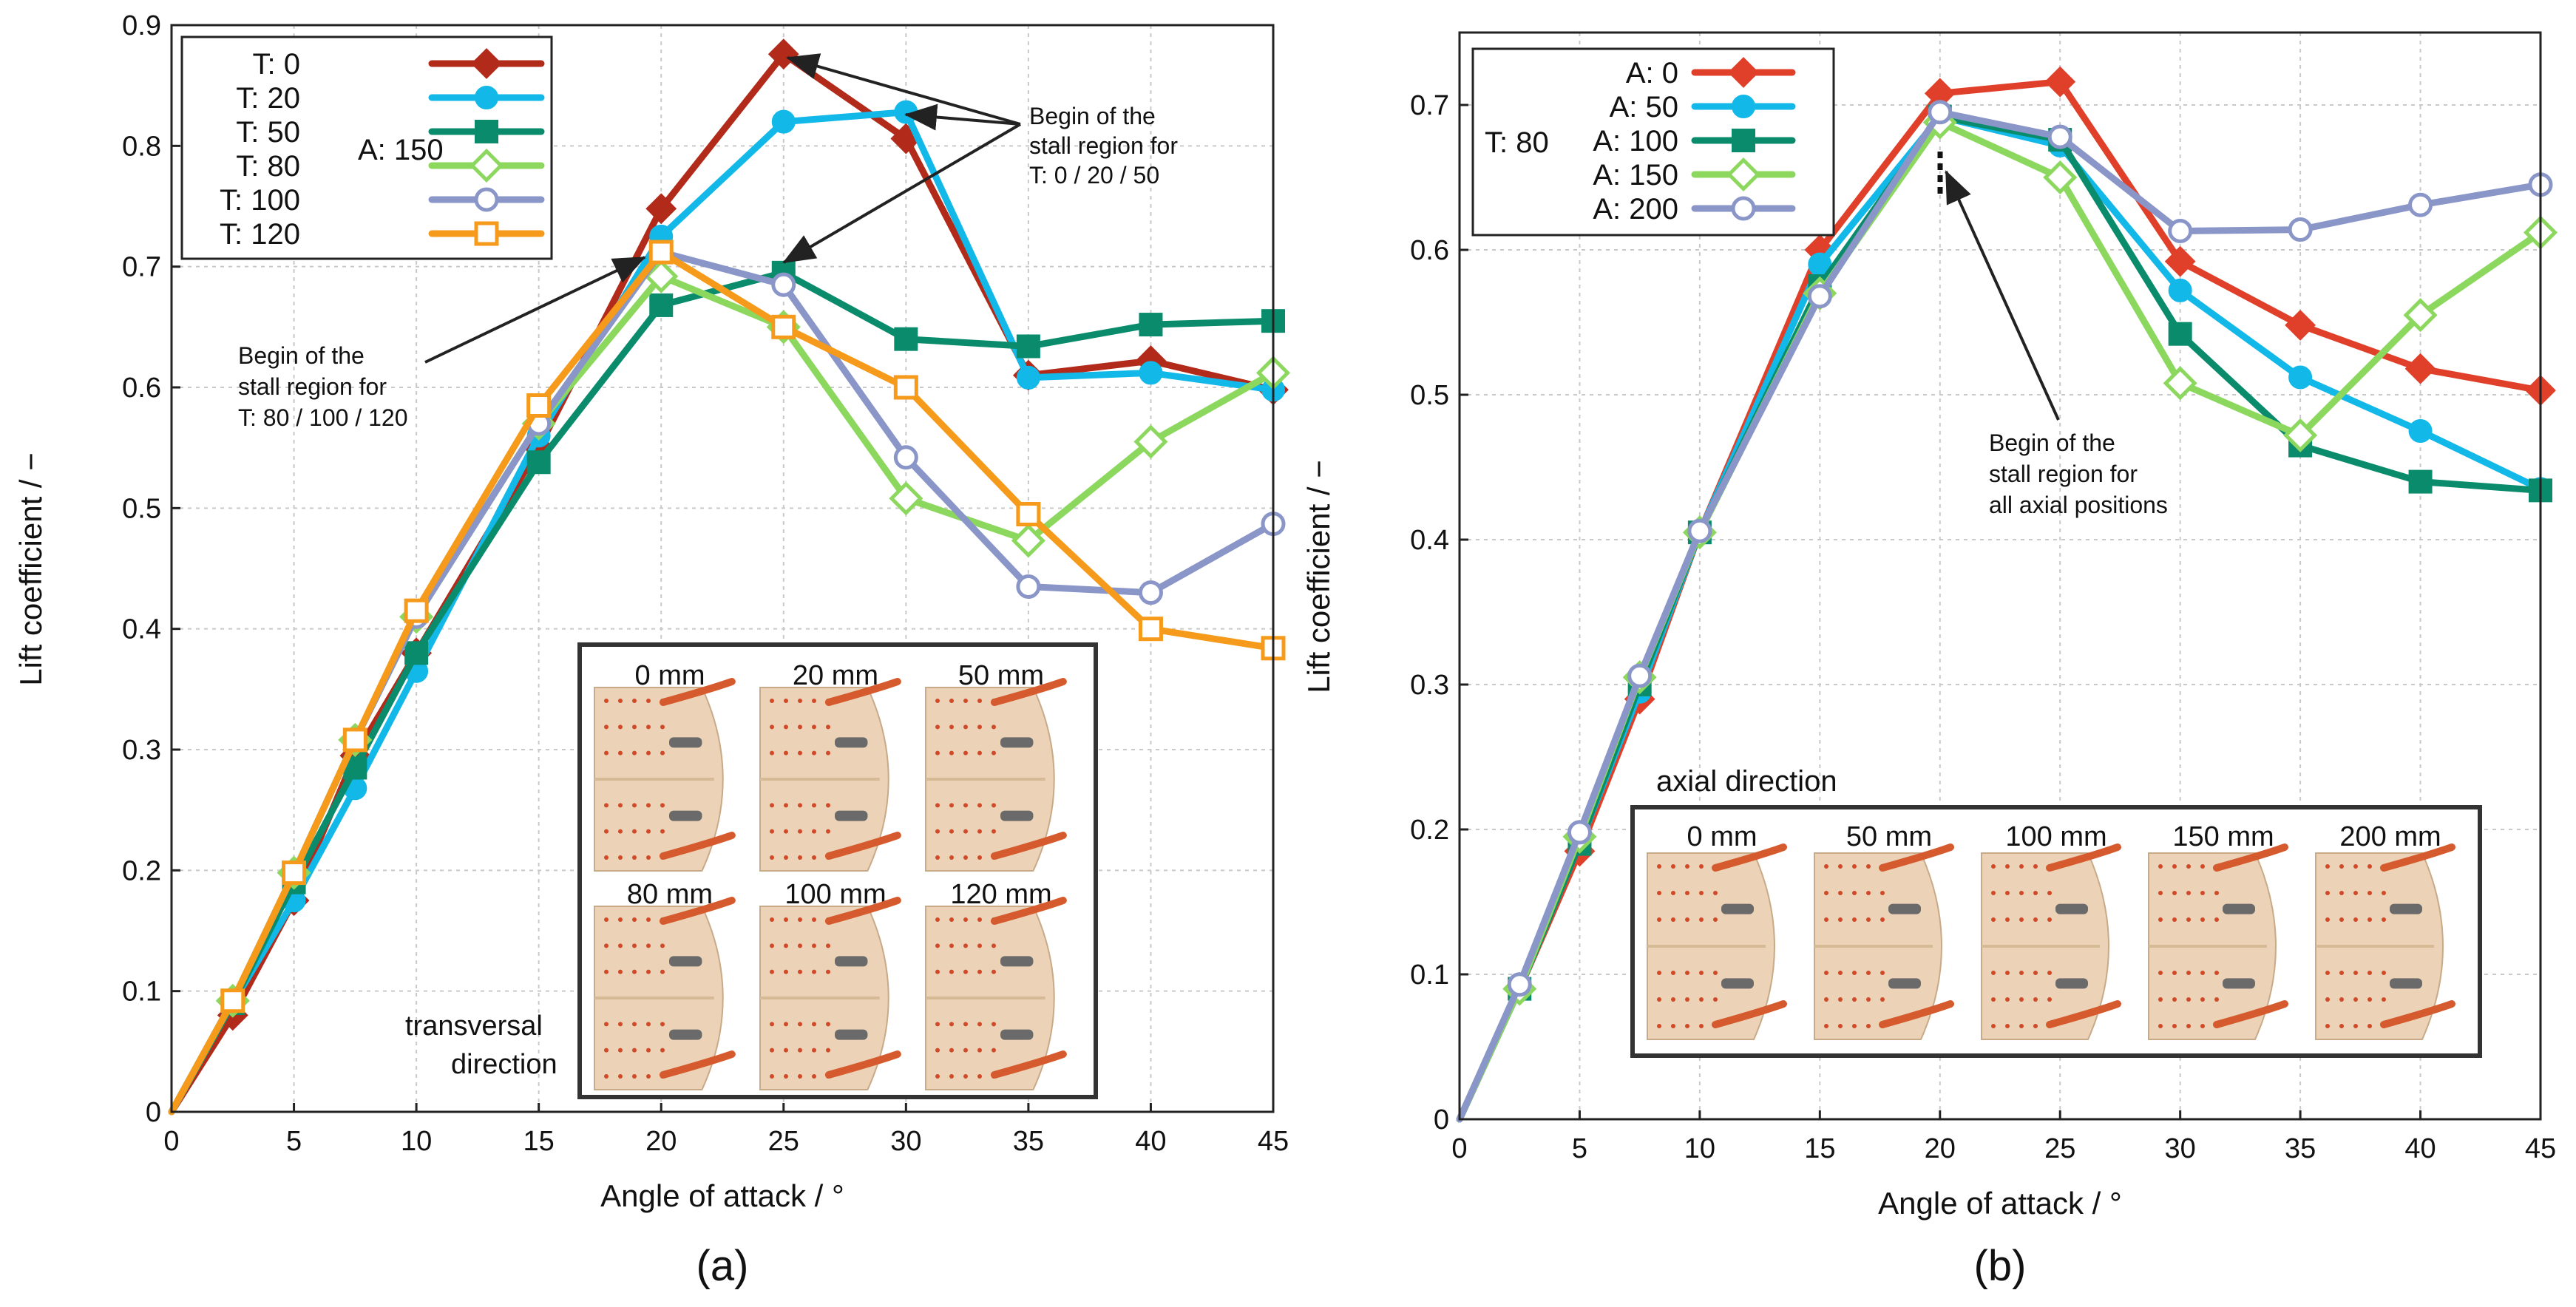 The image size is (2576, 1307). What do you see at coordinates (294, 1142) in the screenshot?
I see `x-tick-label: 5` at bounding box center [294, 1142].